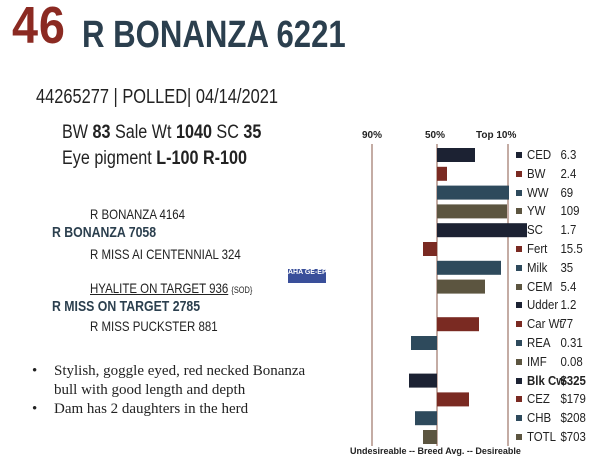  I want to click on epd-trait-value: $208, so click(573, 418).